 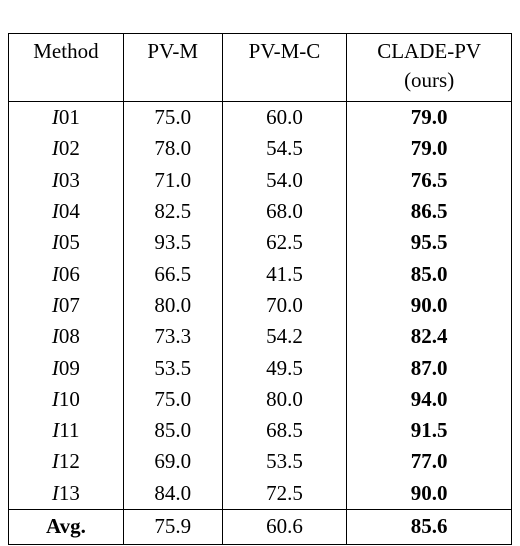 I want to click on cell: 66.5, so click(x=172, y=274).